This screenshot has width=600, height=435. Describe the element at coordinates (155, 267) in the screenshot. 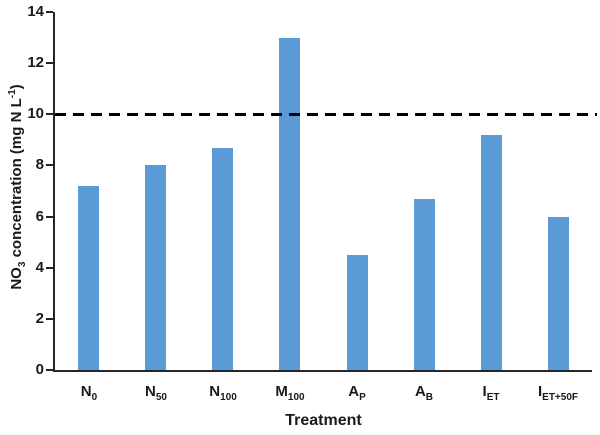

I see `chart-bar-N50` at that location.